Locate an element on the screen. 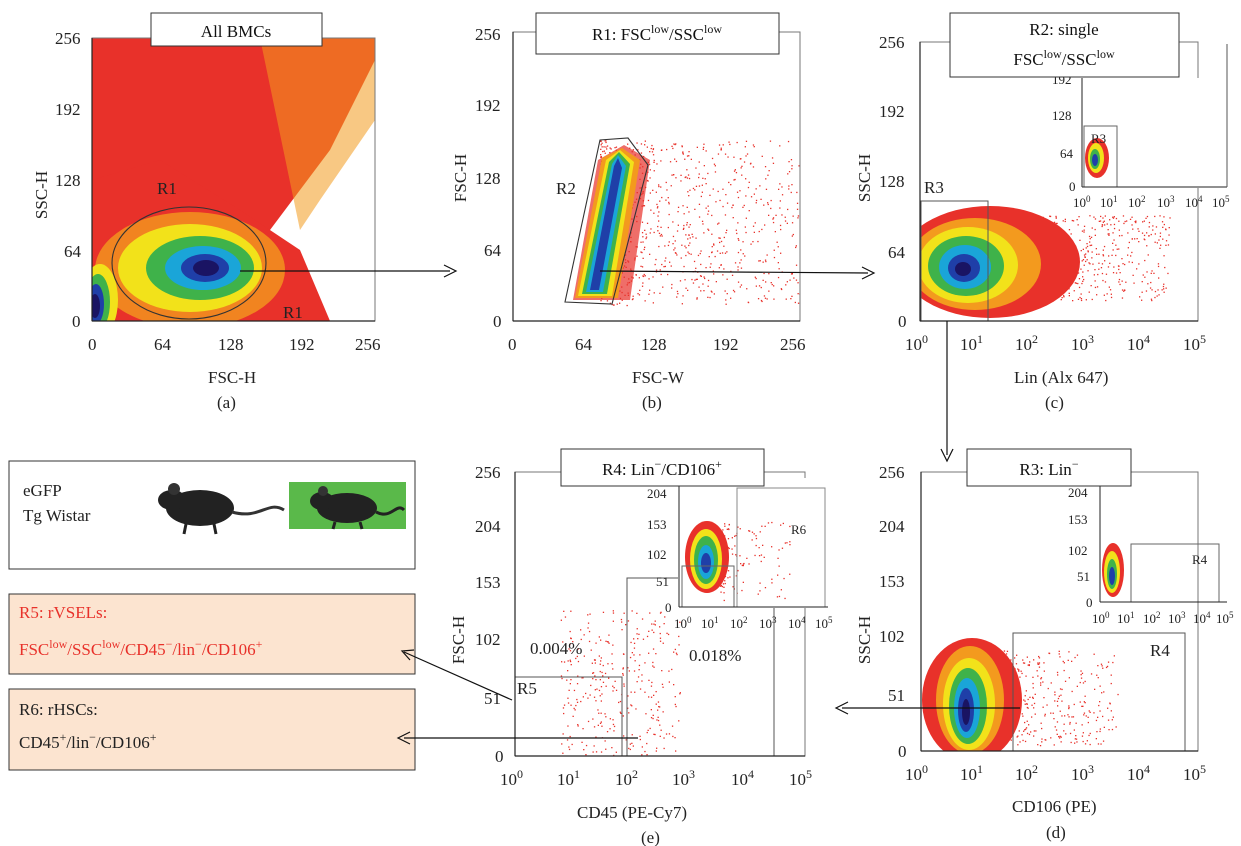  c-inset-xtick: 104 is located at coordinates (1194, 202).